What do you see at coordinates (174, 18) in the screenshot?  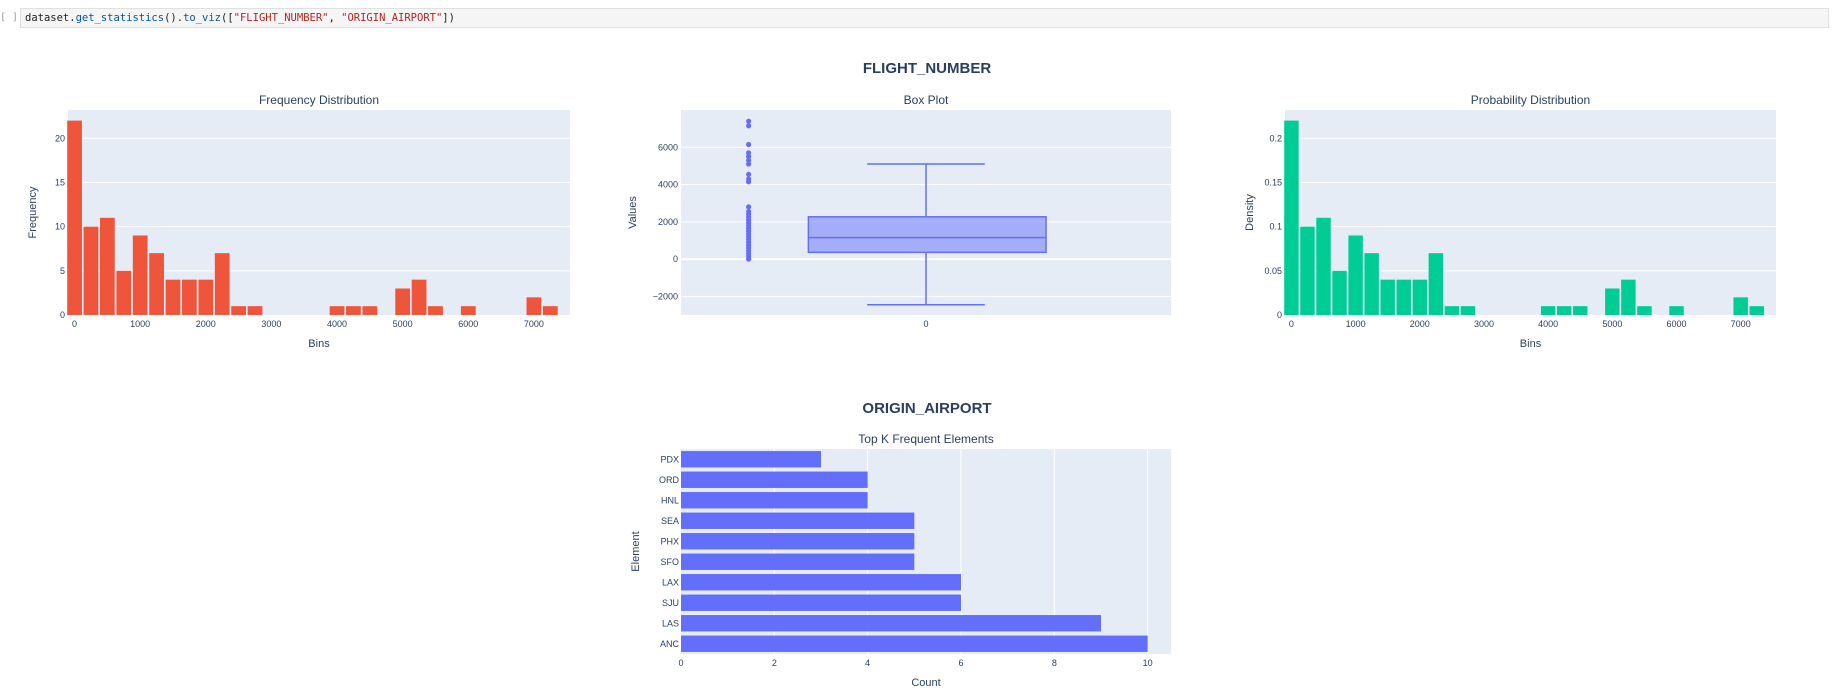 I see `code-text: ().` at bounding box center [174, 18].